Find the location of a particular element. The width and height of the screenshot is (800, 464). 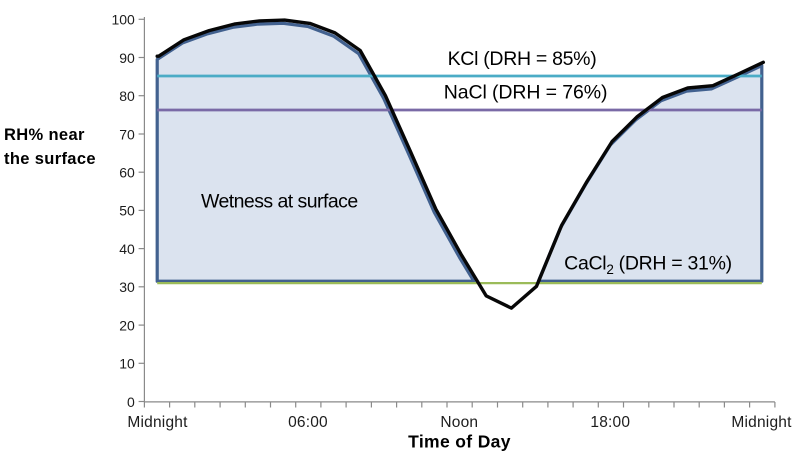

svg-text: CaCl2 (DRH = 31%) is located at coordinates (648, 264).